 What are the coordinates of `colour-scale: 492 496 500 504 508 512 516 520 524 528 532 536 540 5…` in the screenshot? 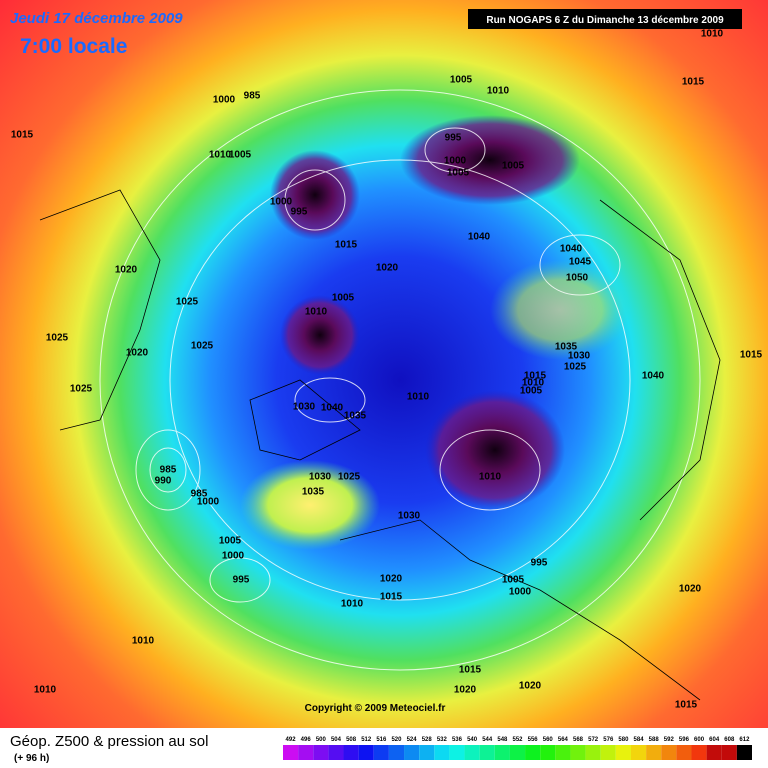 It's located at (517, 748).